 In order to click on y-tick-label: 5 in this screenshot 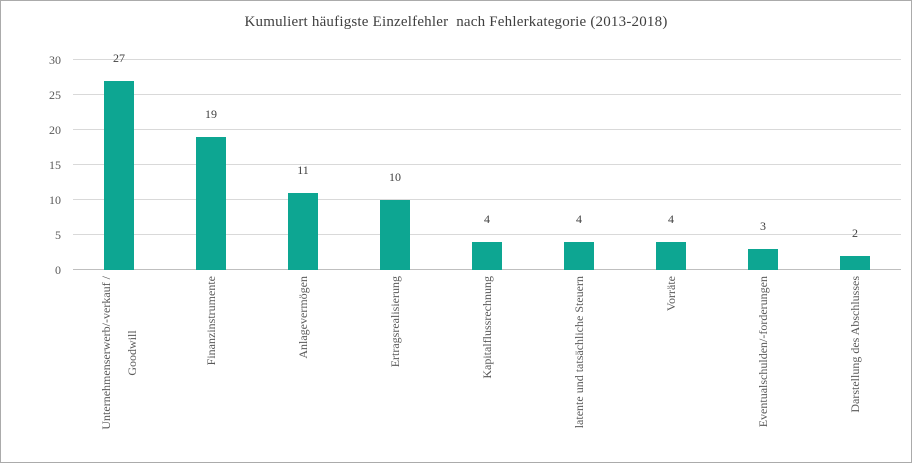, I will do `click(58, 235)`.